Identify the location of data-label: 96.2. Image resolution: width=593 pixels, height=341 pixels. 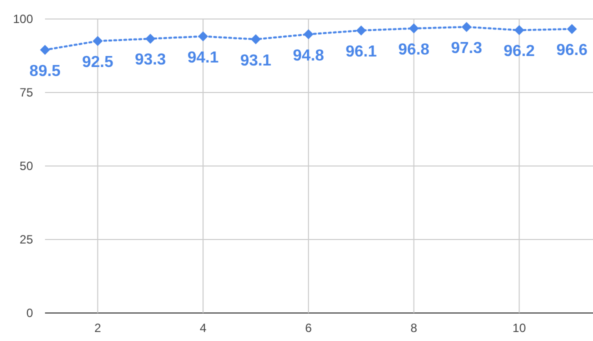
(519, 51).